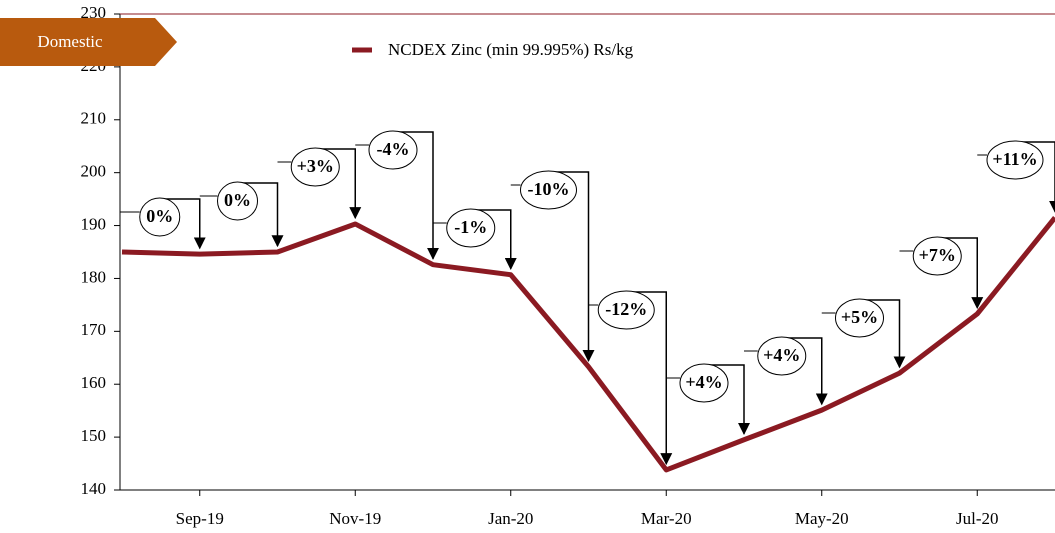 The height and width of the screenshot is (533, 1055). I want to click on annotation-label: -12%, so click(626, 309).